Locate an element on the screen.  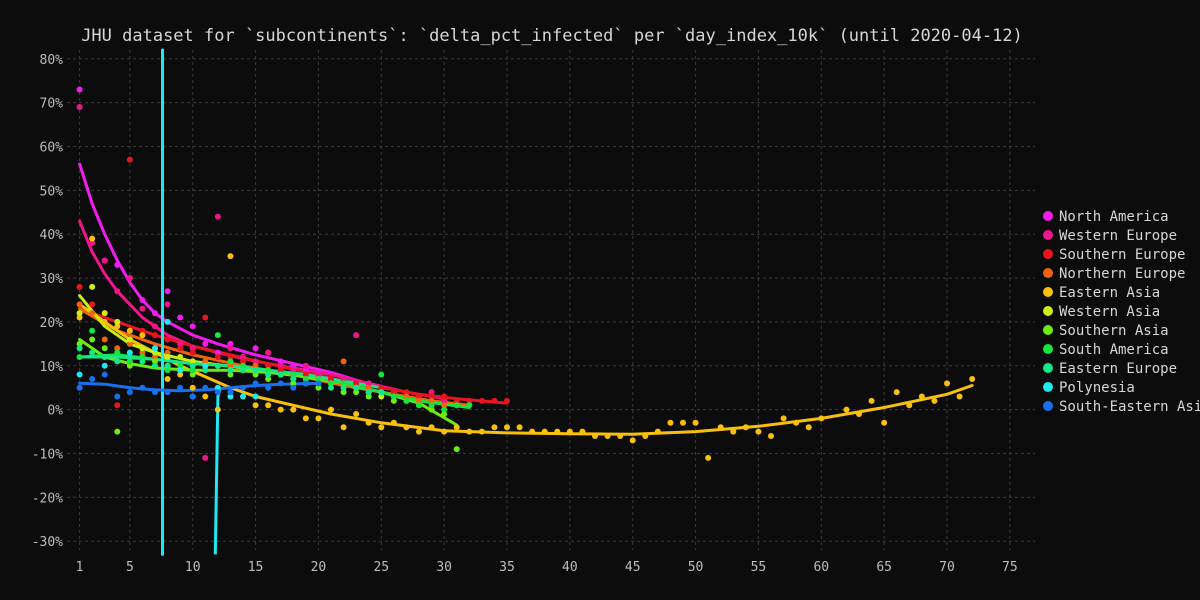
legend-item-eastern-europe: Eastern Europe is located at coordinates (1110, 369).